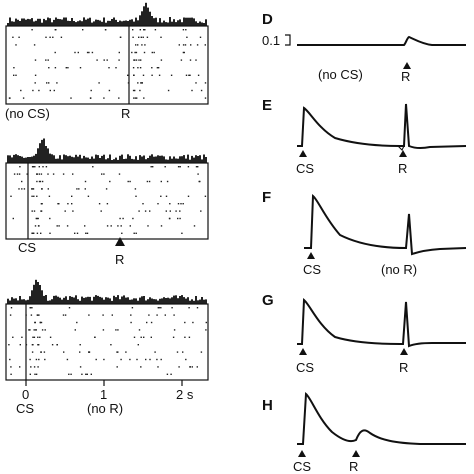 This screenshot has width=474, height=474. I want to click on trace-e-dip, so click(401, 148).